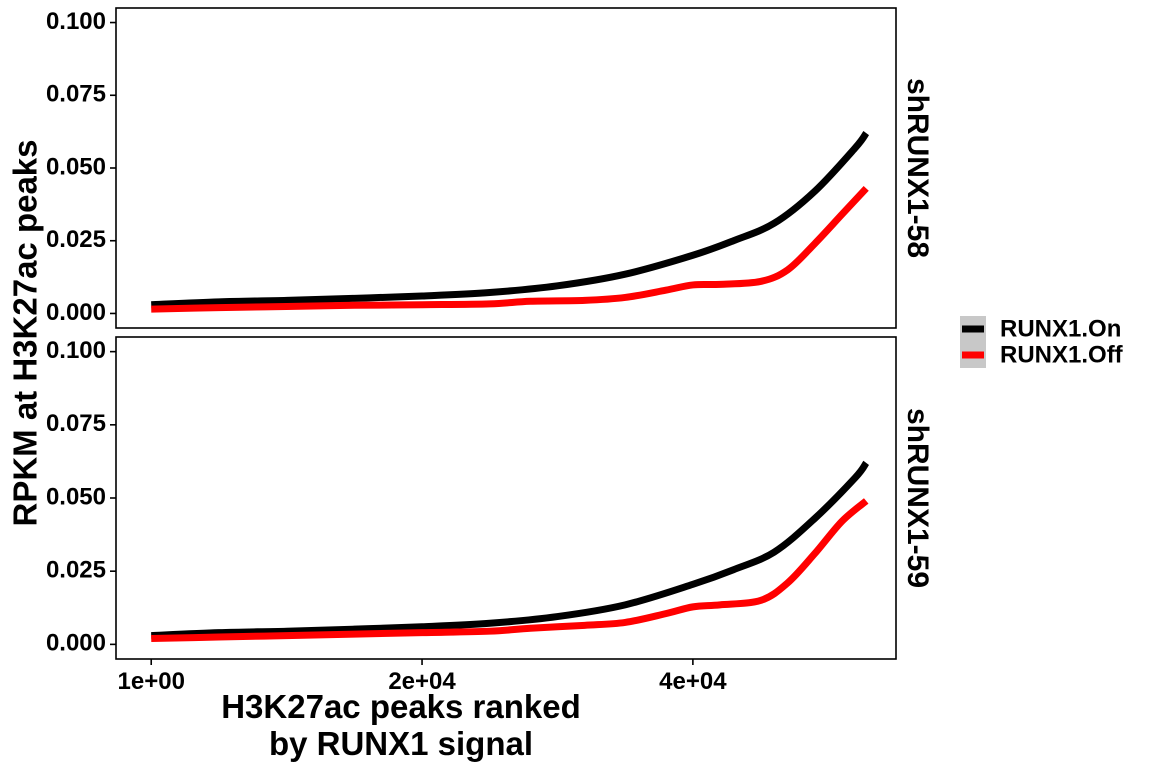 Image resolution: width=1152 pixels, height=768 pixels. I want to click on x-axis-title-line: by RUNX1 signal, so click(401, 743).